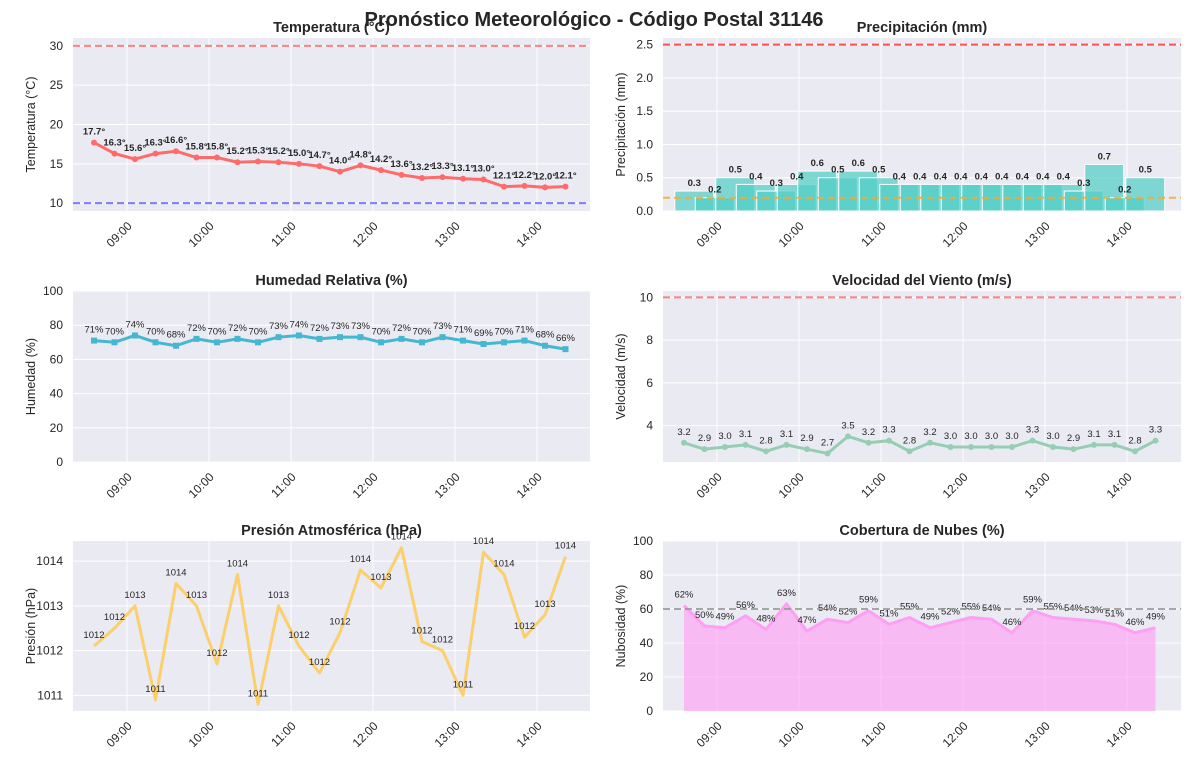 This screenshot has width=1189, height=765. What do you see at coordinates (57, 125) in the screenshot?
I see `y-tick-label: 20` at bounding box center [57, 125].